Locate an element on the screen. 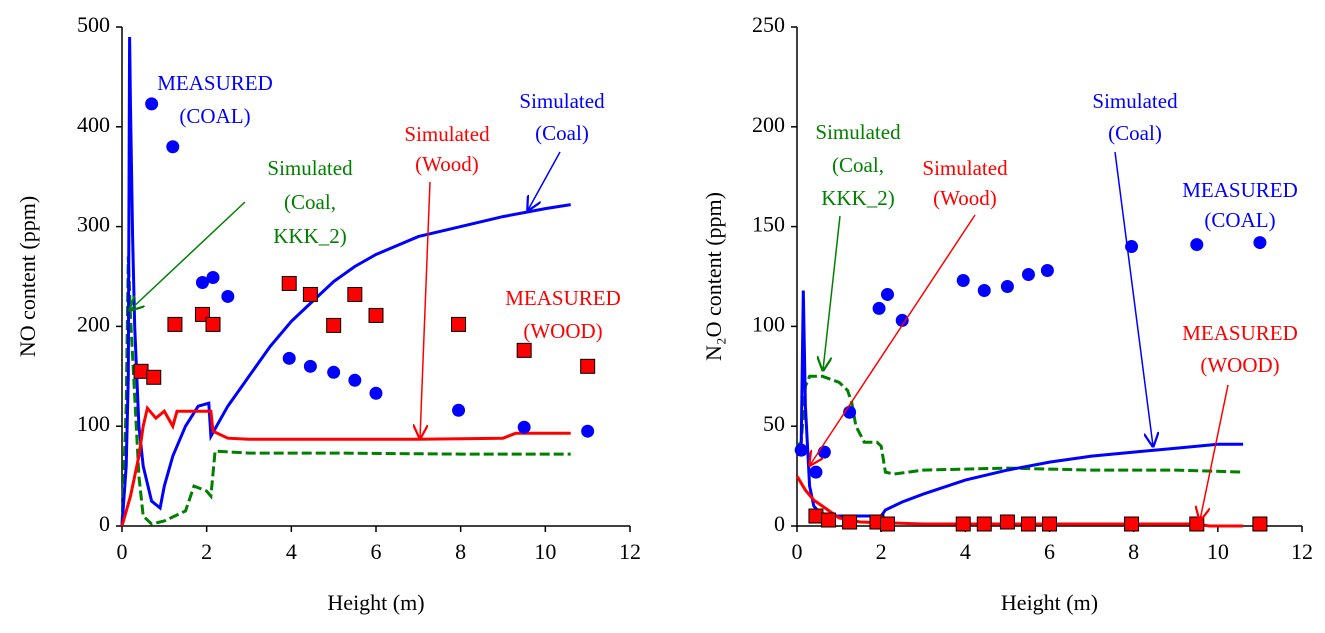  y-tick-label: 50 is located at coordinates (774, 423).